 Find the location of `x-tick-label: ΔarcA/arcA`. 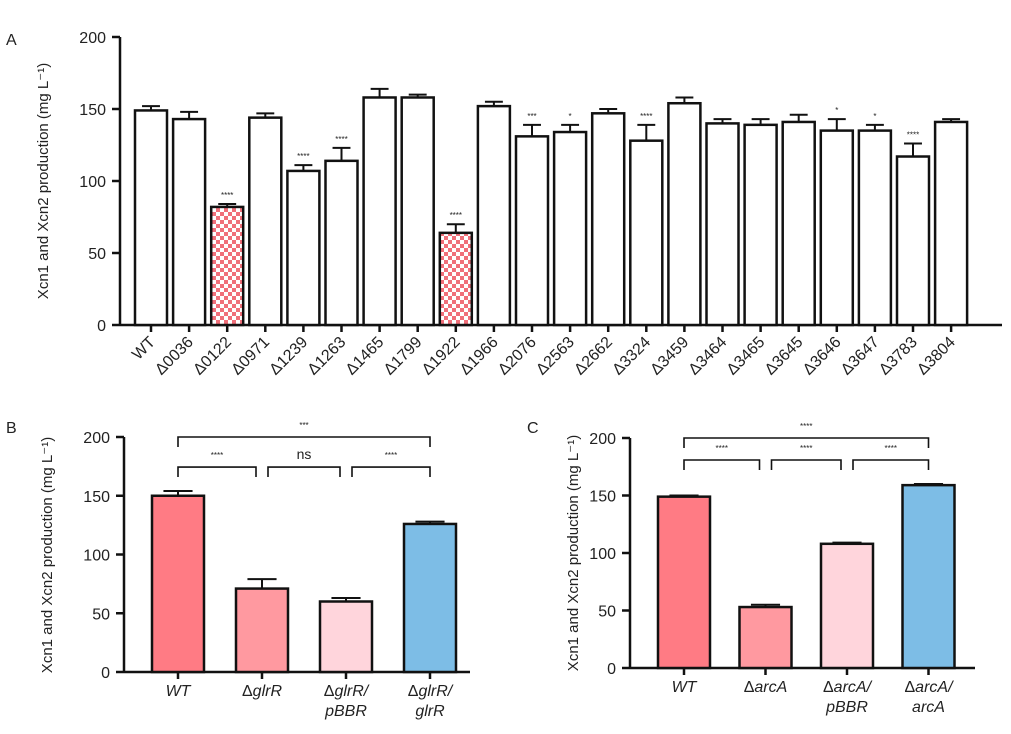

x-tick-label: ΔarcA/arcA is located at coordinates (929, 697).